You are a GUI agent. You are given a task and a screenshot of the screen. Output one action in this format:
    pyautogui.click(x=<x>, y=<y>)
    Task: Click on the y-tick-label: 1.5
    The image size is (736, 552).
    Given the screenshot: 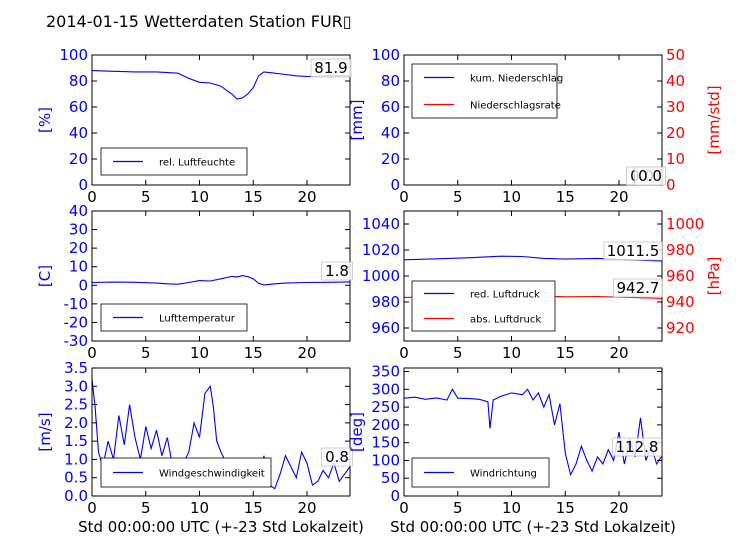 What is the action you would take?
    pyautogui.click(x=76, y=441)
    